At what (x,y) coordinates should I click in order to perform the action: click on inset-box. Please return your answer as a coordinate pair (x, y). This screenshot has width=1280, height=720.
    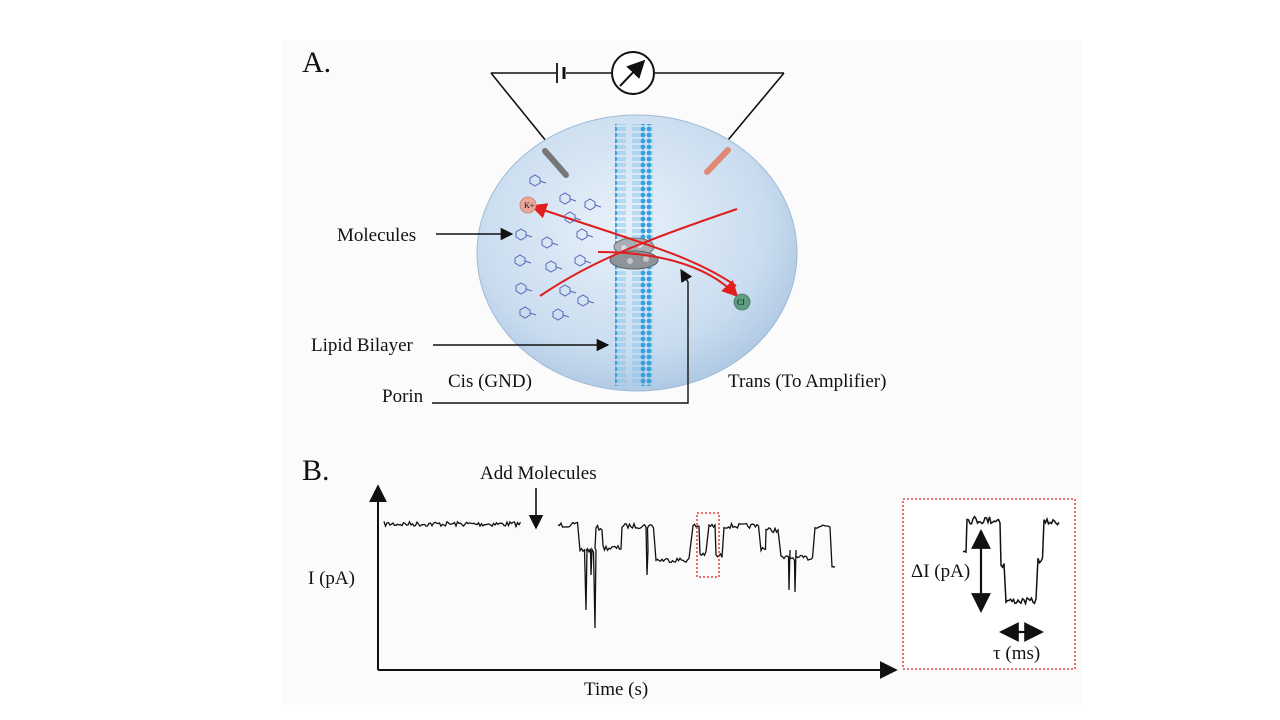
    Looking at the image, I should click on (989, 584).